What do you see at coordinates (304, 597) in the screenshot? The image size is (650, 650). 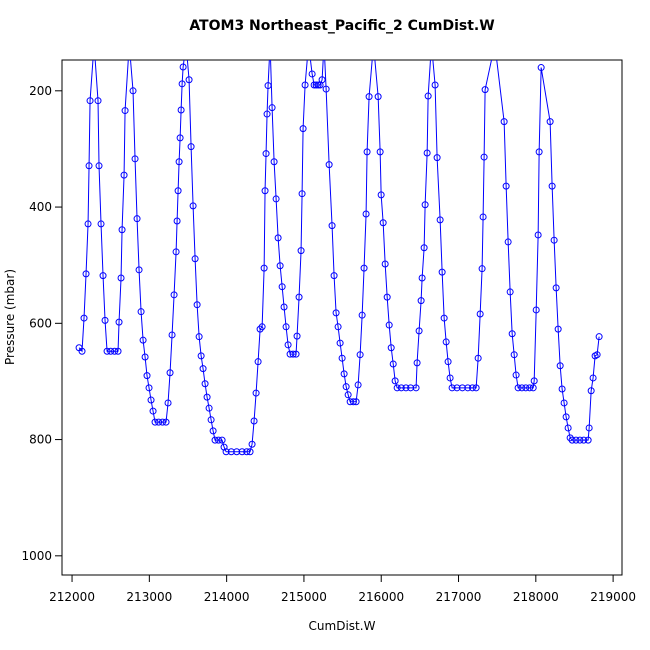 I see `x-tick-label: 215000` at bounding box center [304, 597].